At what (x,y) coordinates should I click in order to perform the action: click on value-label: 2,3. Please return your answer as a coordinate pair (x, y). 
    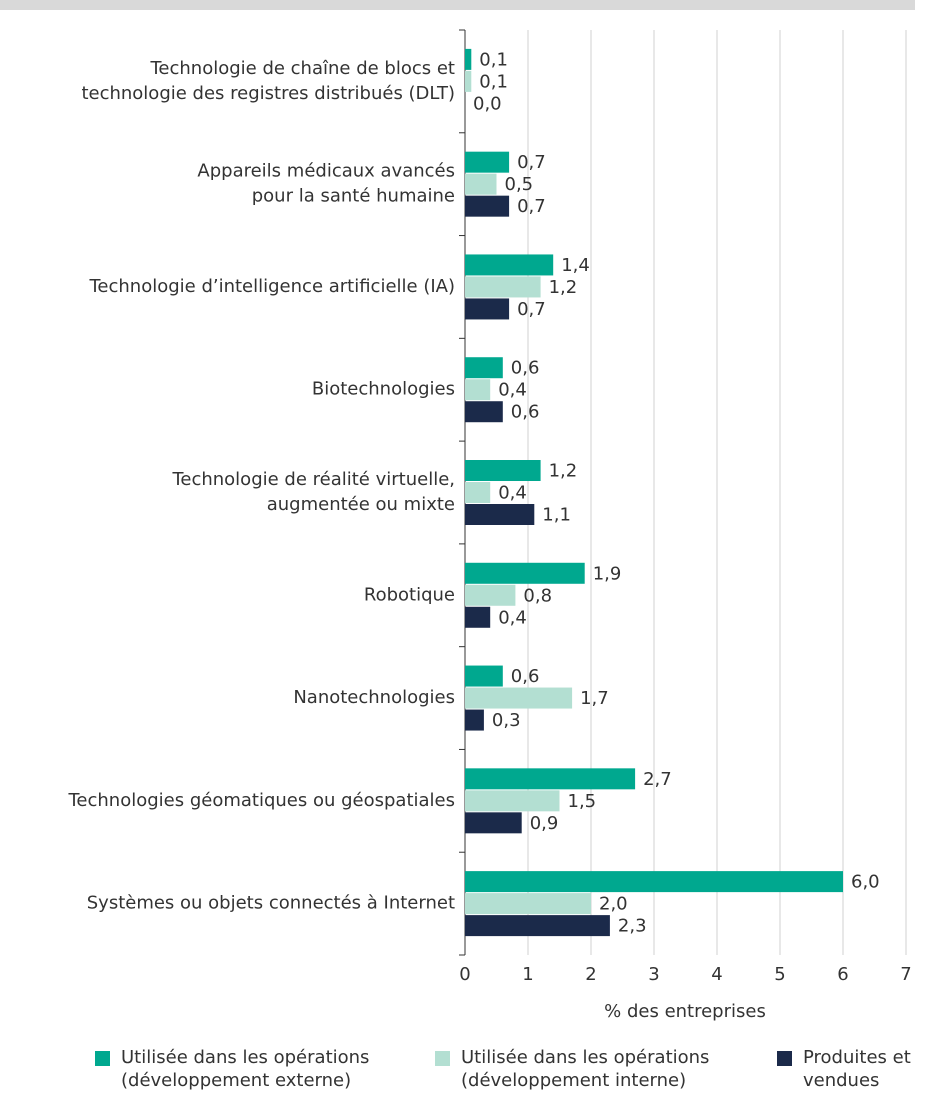
    Looking at the image, I should click on (632, 926).